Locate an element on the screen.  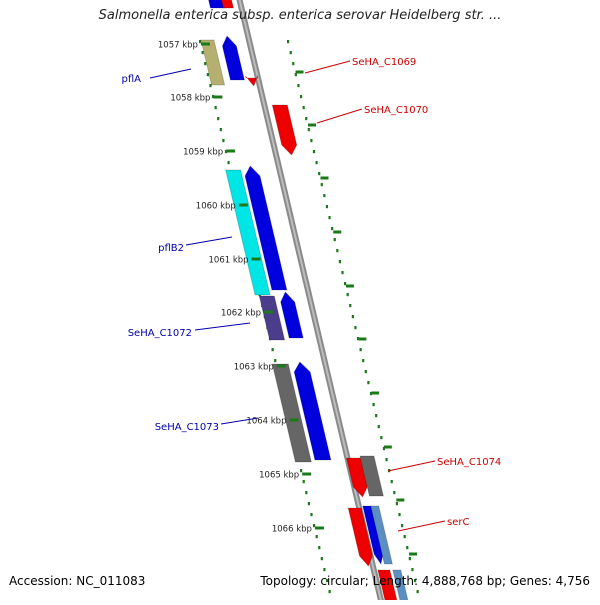
gene-SeHA_C1074-gray is located at coordinates (372, 476).